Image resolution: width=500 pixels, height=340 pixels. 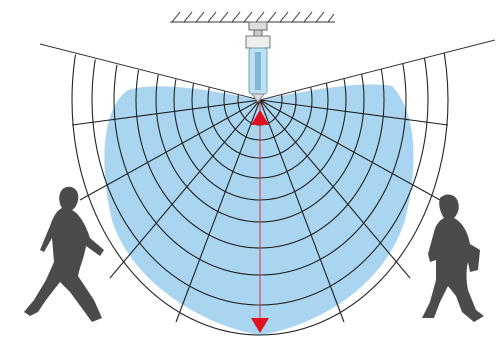 What do you see at coordinates (64, 254) in the screenshot?
I see `person-left` at bounding box center [64, 254].